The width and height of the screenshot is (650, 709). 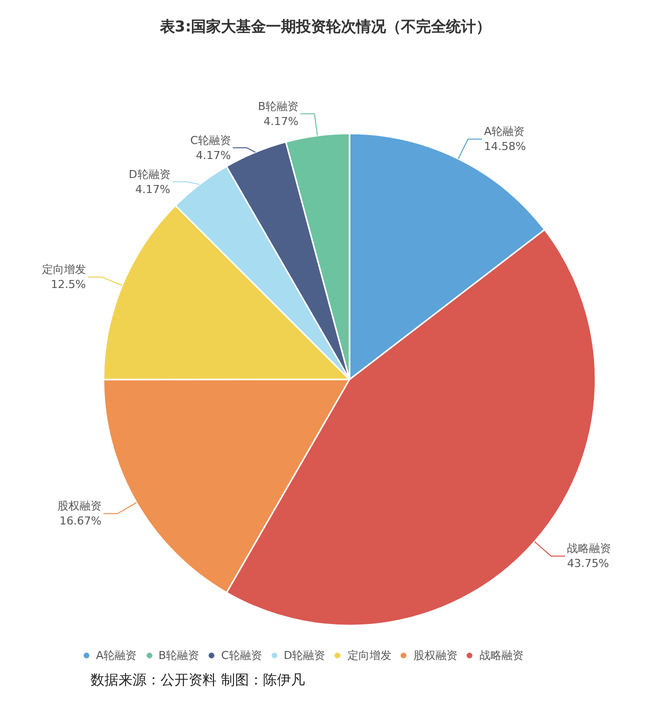 What do you see at coordinates (505, 147) in the screenshot?
I see `data-label: 14.58%` at bounding box center [505, 147].